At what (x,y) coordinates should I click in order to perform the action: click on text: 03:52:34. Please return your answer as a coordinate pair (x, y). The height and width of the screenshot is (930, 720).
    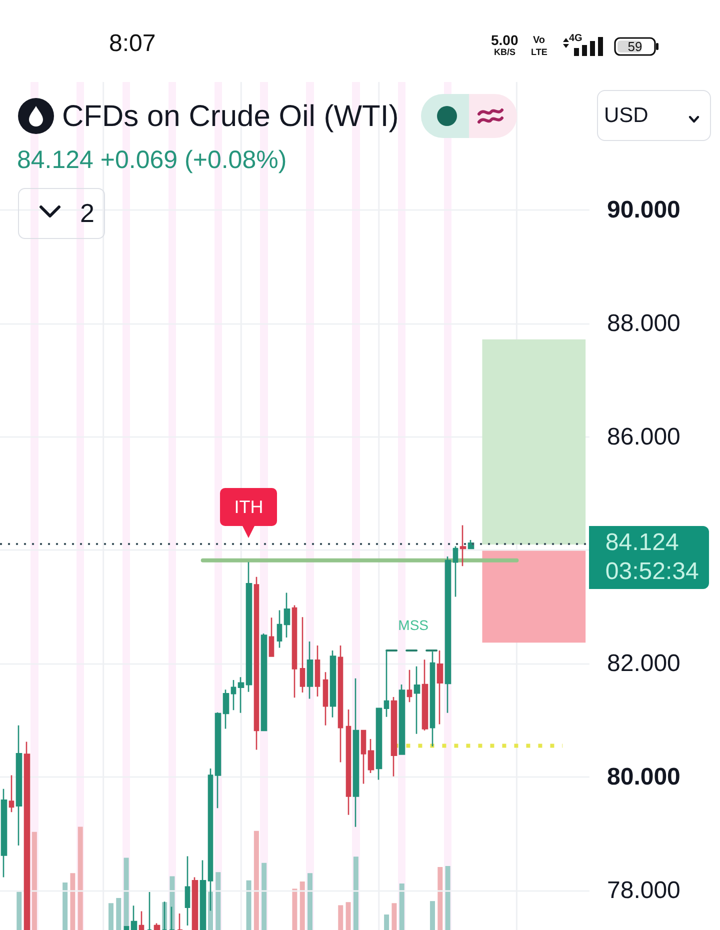
    Looking at the image, I should click on (652, 572).